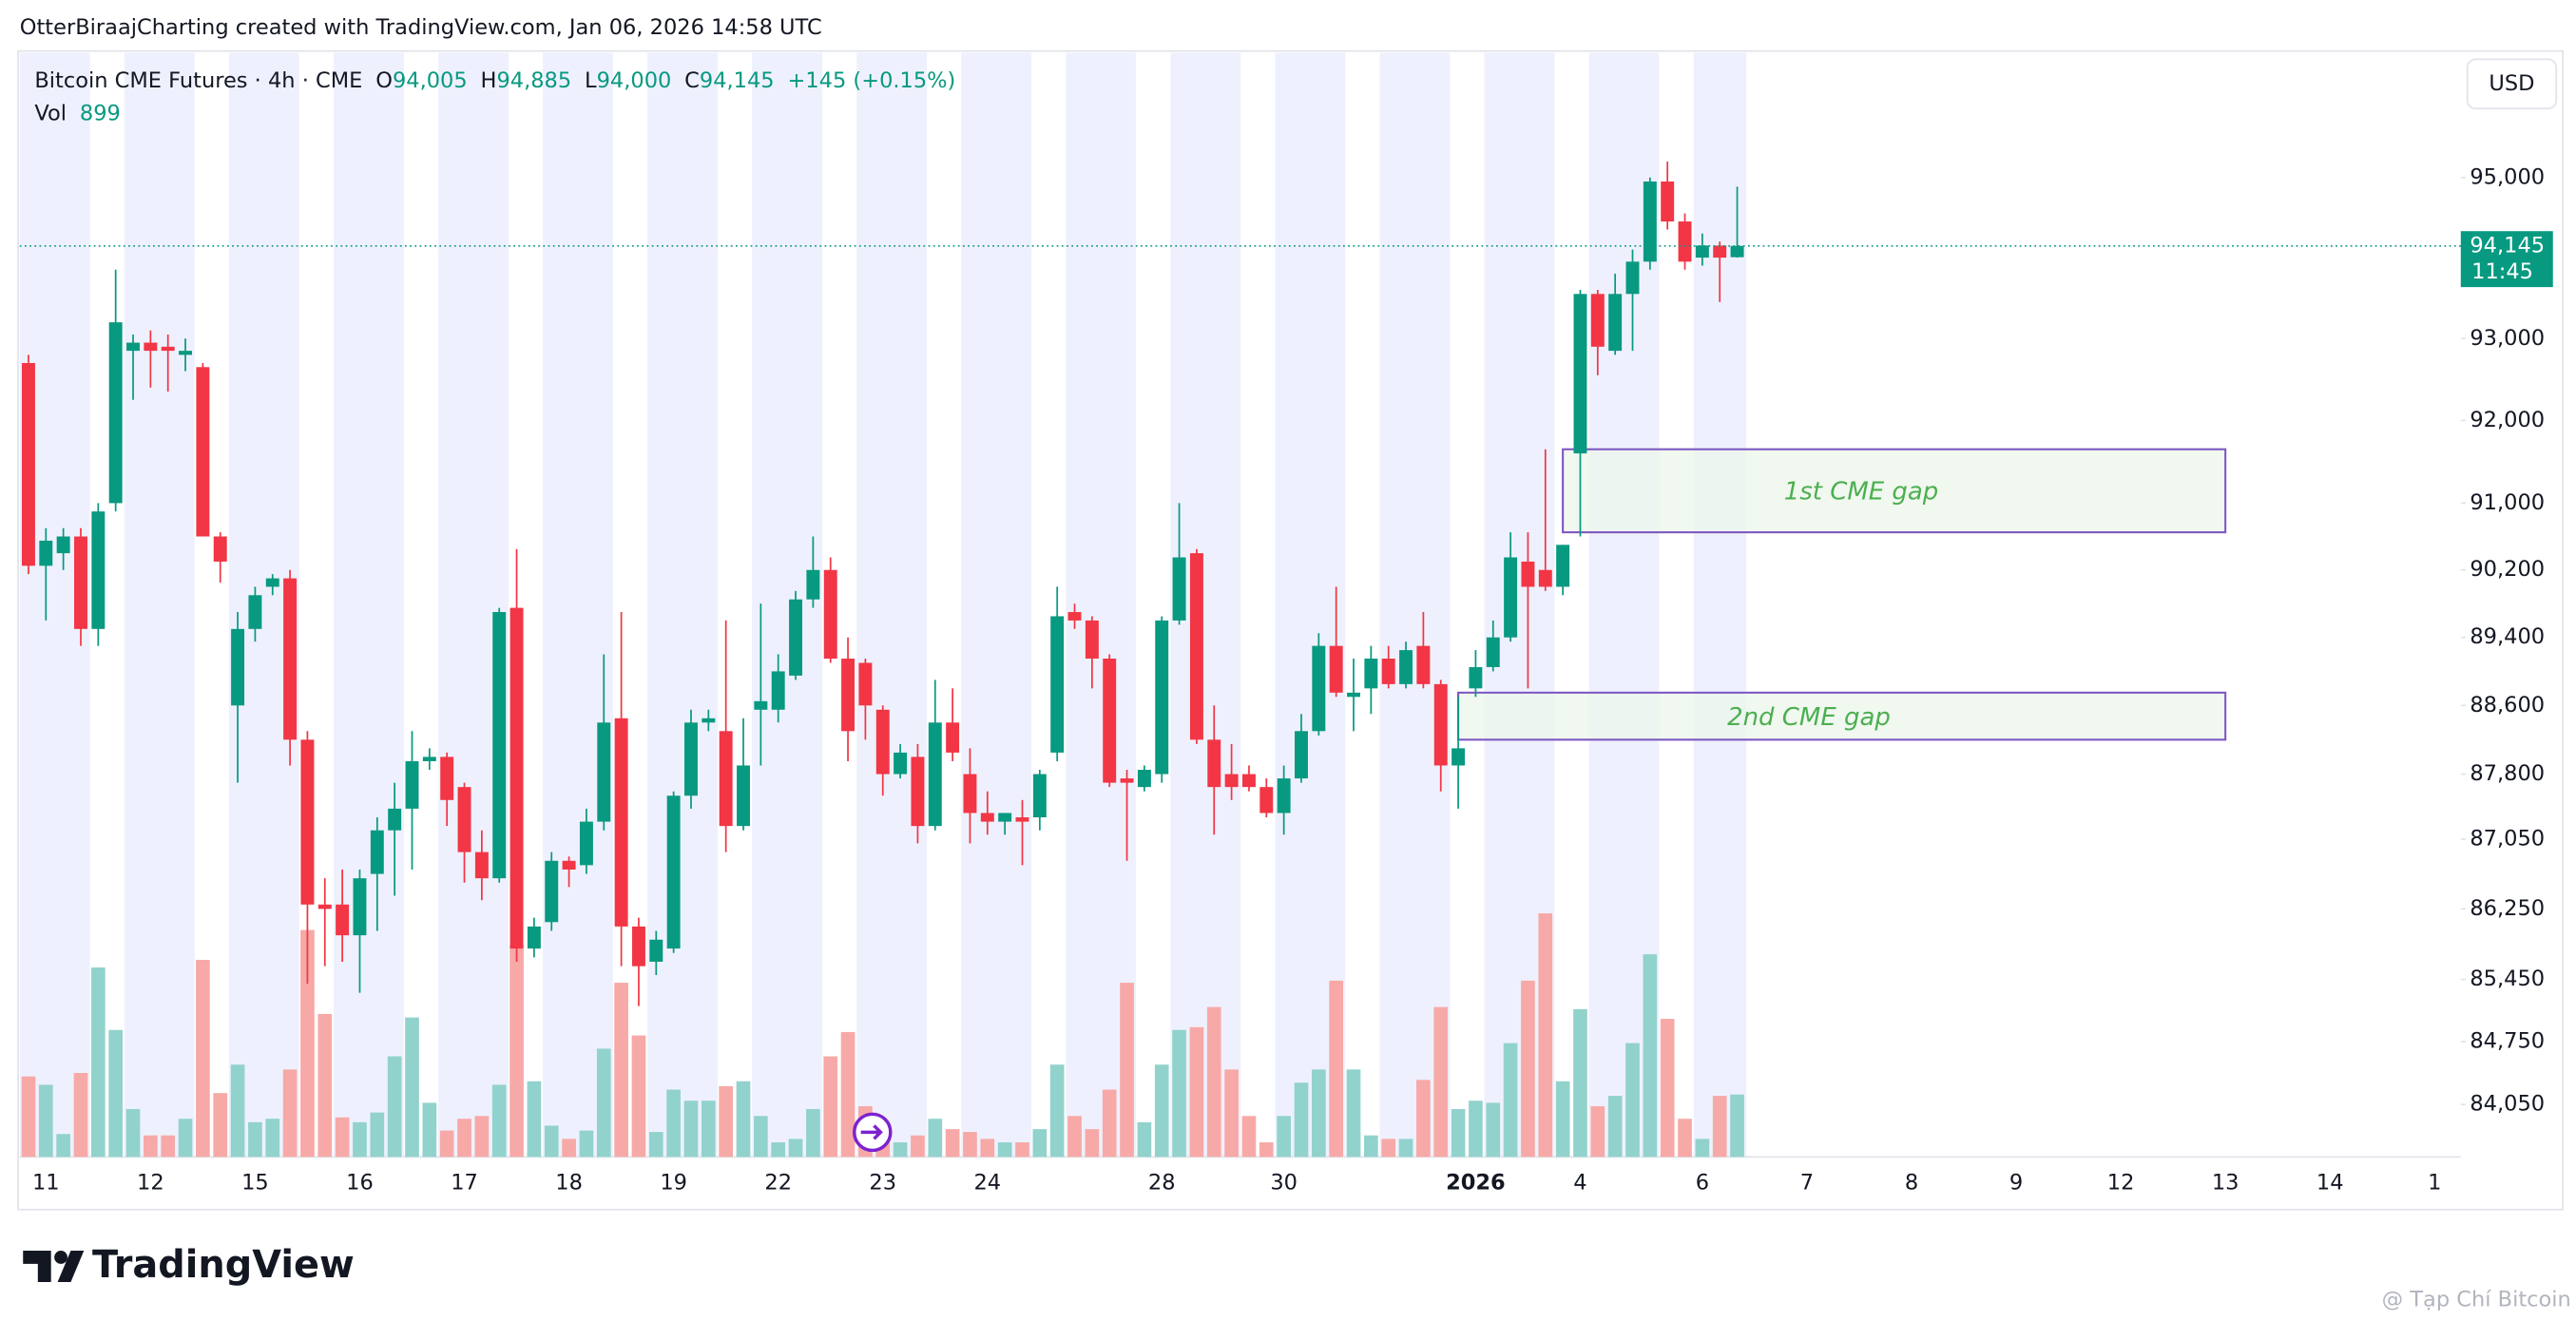  I want to click on last-price-box, so click(2507, 259).